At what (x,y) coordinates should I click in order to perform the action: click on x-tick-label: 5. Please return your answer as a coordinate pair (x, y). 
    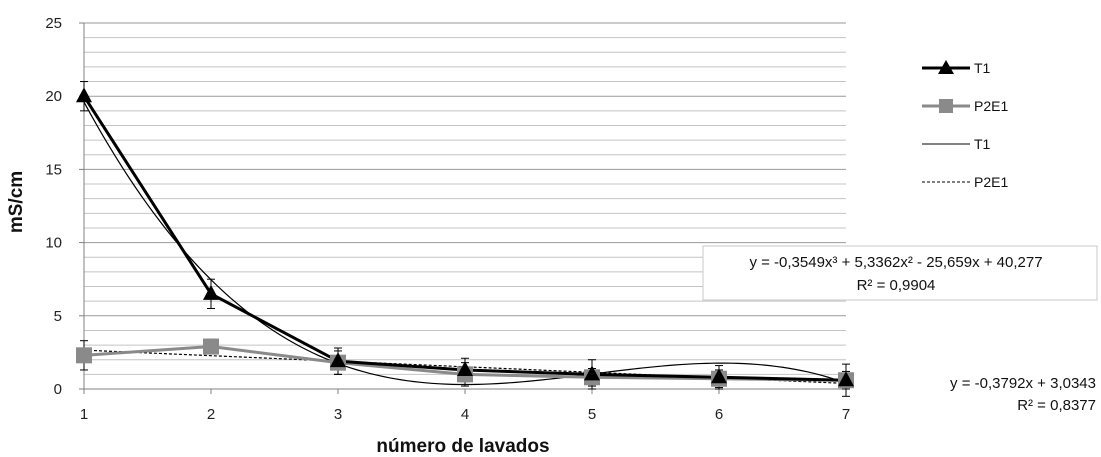
    Looking at the image, I should click on (592, 414).